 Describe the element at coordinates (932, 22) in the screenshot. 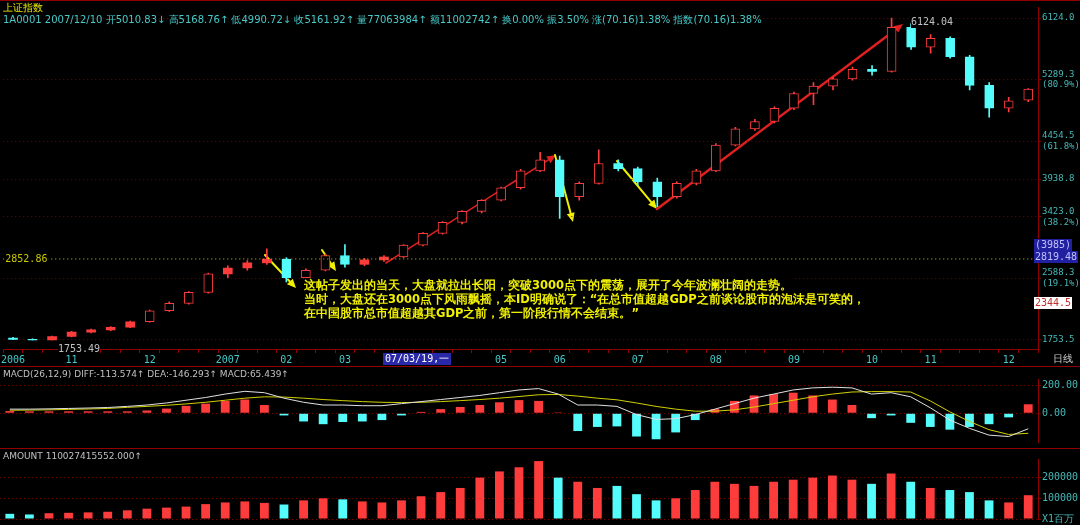

I see `annotation: 6124.04` at that location.